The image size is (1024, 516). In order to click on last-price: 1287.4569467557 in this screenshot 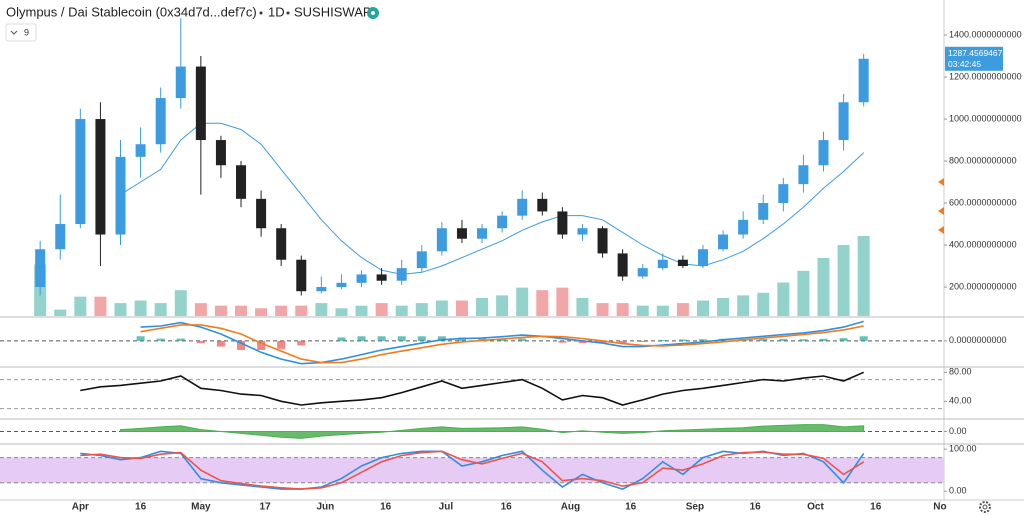, I will do `click(982, 53)`.